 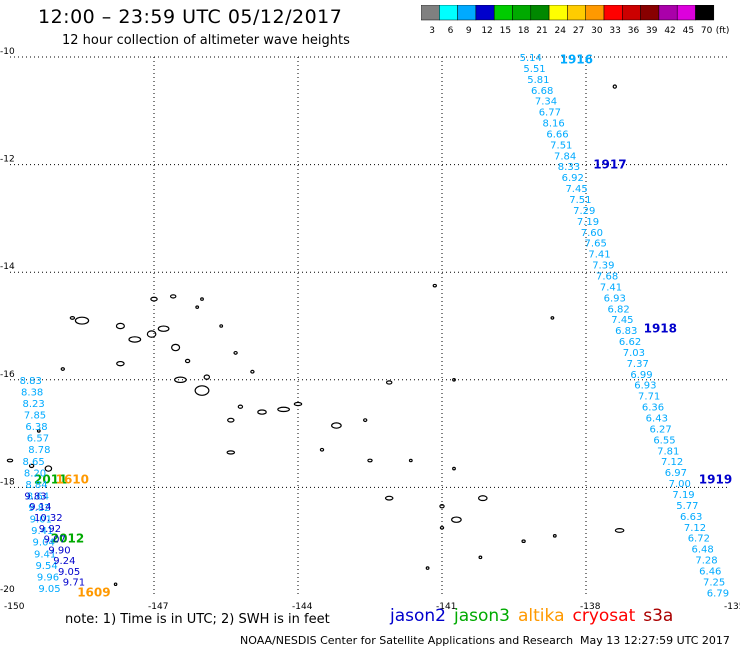 I want to click on swh-value-label: 7.37, so click(x=638, y=364).